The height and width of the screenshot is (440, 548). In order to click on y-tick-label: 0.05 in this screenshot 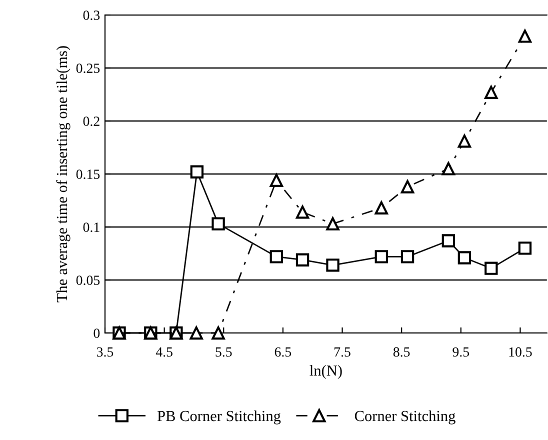, I will do `click(88, 281)`.